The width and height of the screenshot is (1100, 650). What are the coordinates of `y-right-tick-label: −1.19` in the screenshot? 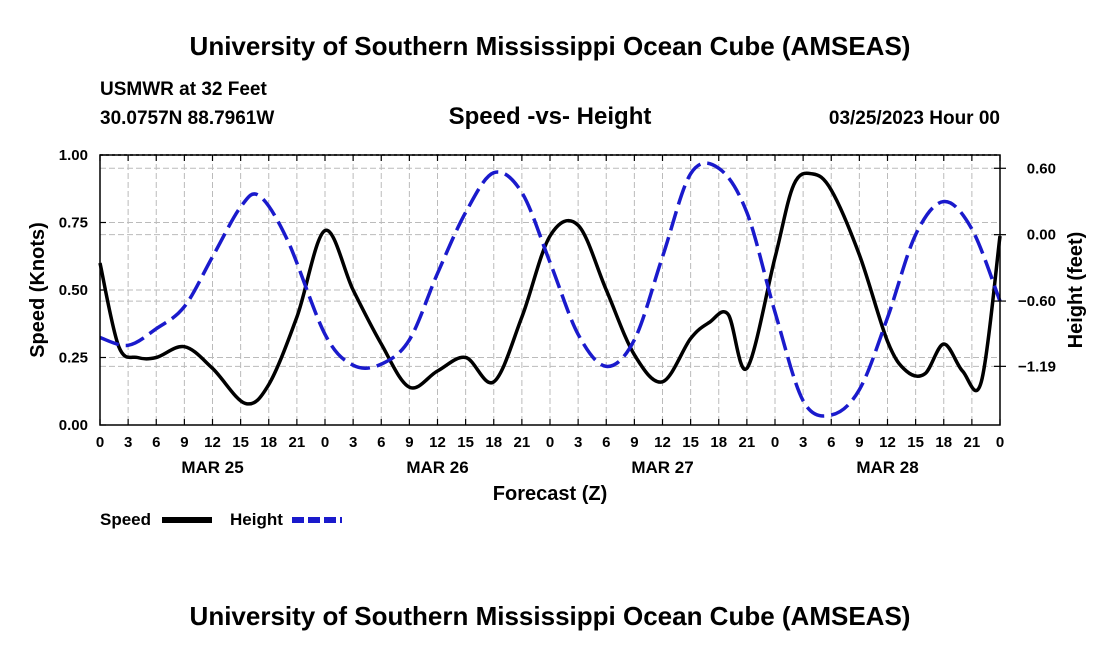 It's located at (1037, 366).